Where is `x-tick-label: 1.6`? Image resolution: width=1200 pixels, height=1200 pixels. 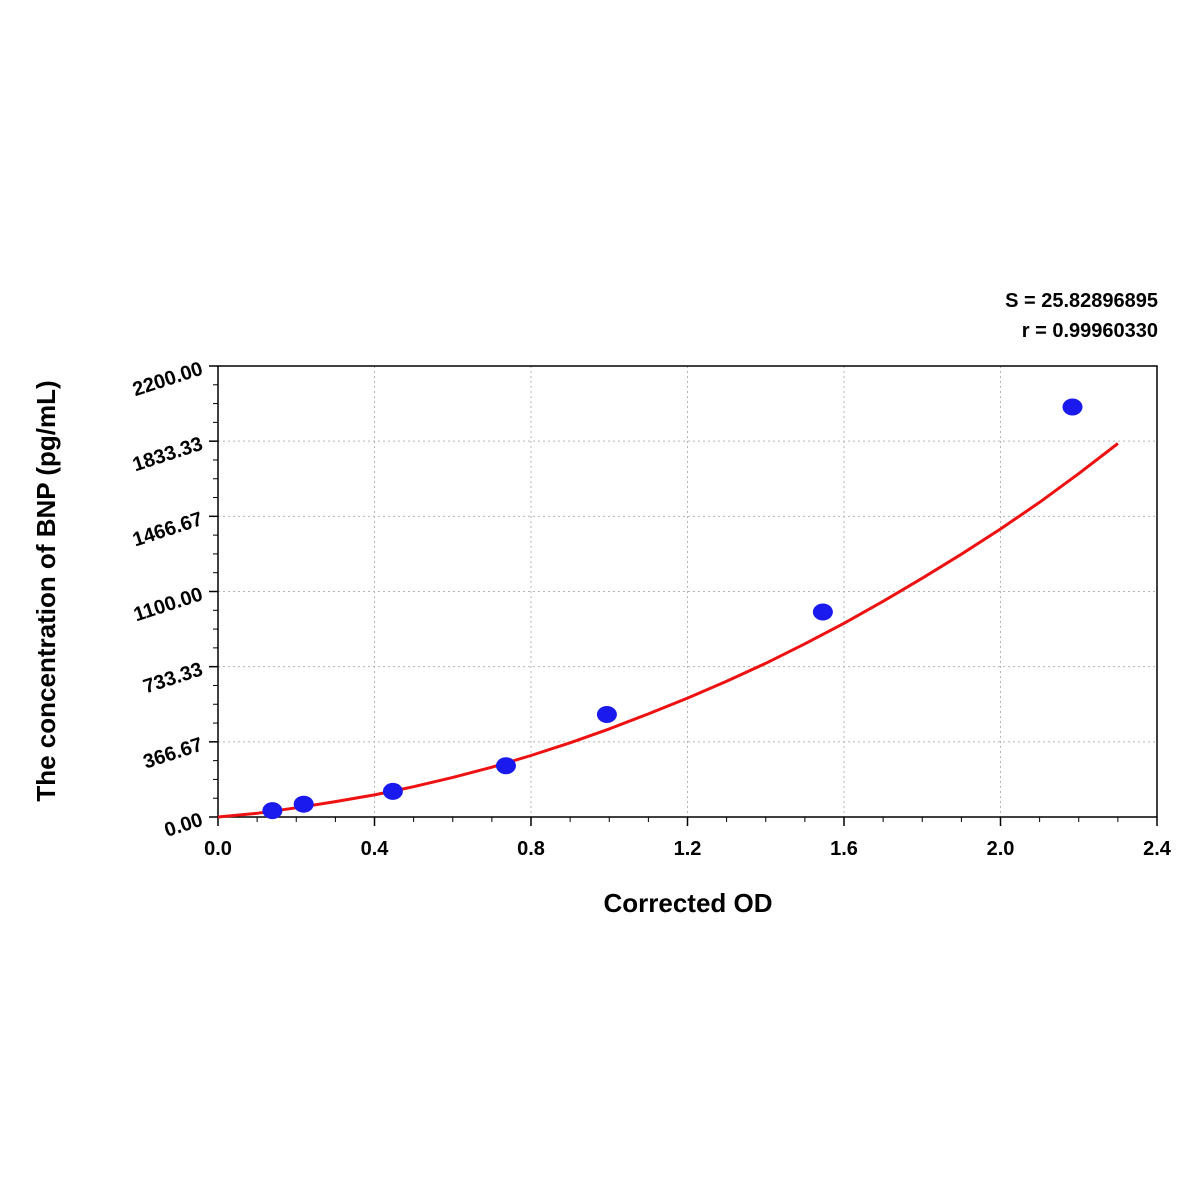
x-tick-label: 1.6 is located at coordinates (844, 849).